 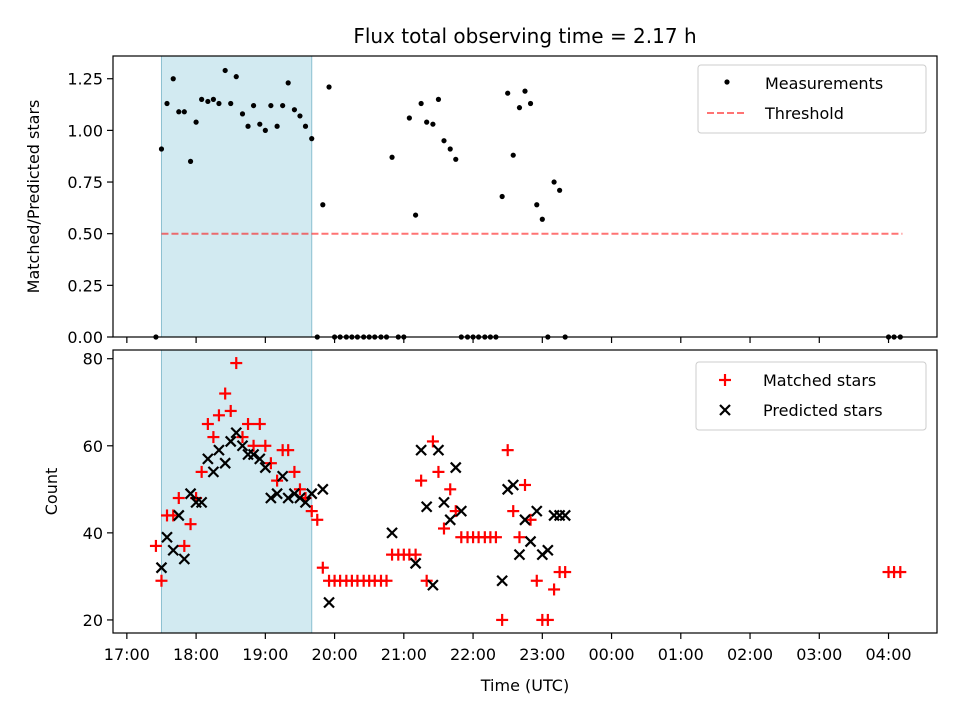 What do you see at coordinates (812, 99) in the screenshot?
I see `top-legend-box` at bounding box center [812, 99].